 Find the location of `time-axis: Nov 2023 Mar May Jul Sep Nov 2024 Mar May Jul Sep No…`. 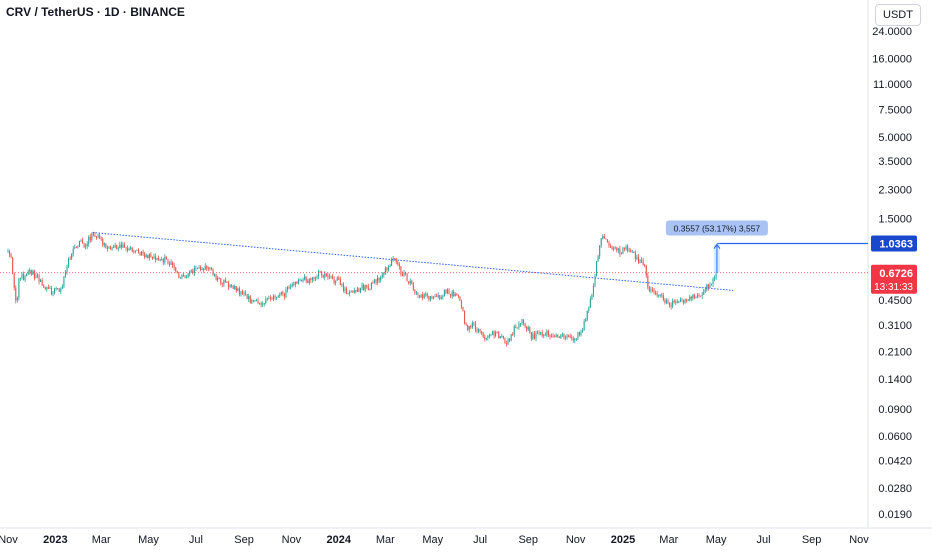

time-axis: Nov 2023 Mar May Jul Sep Nov 2024 Mar May Jul Sep No… is located at coordinates (434, 540).